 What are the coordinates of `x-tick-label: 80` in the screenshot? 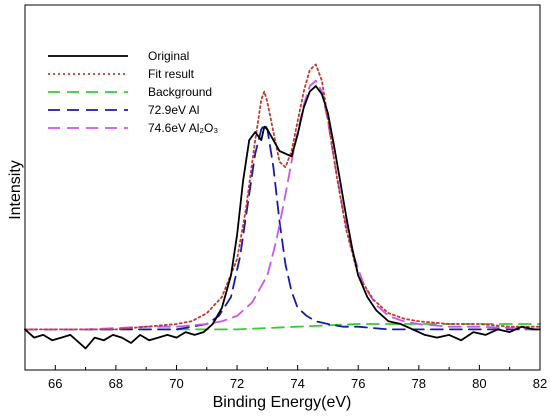 It's located at (479, 383).